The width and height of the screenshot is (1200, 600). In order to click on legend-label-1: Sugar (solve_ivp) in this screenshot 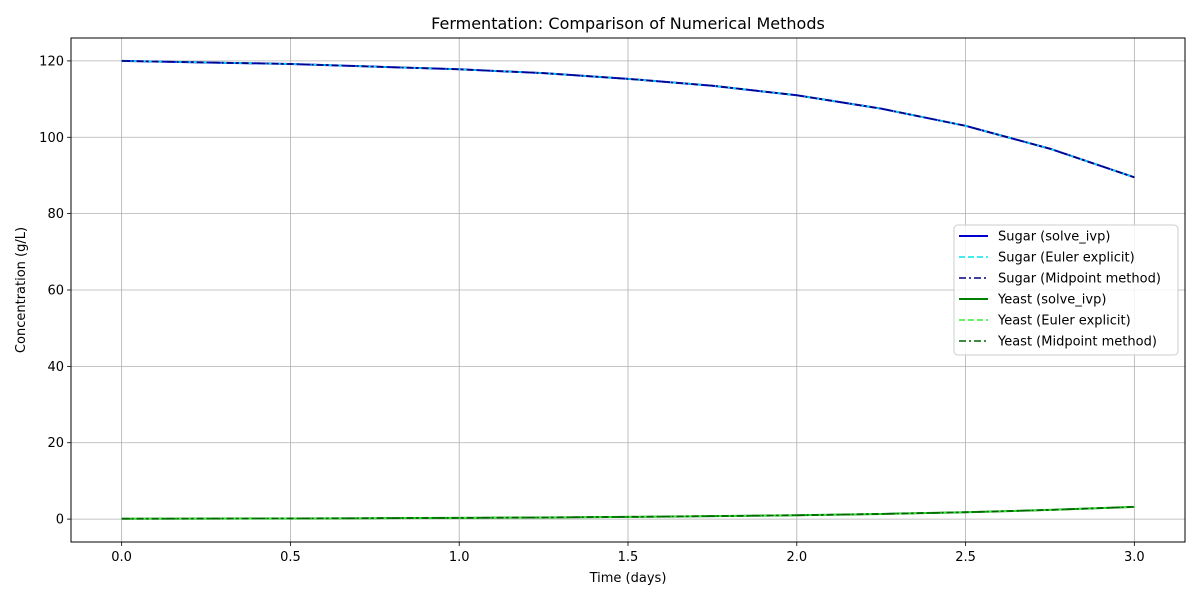, I will do `click(1054, 237)`.